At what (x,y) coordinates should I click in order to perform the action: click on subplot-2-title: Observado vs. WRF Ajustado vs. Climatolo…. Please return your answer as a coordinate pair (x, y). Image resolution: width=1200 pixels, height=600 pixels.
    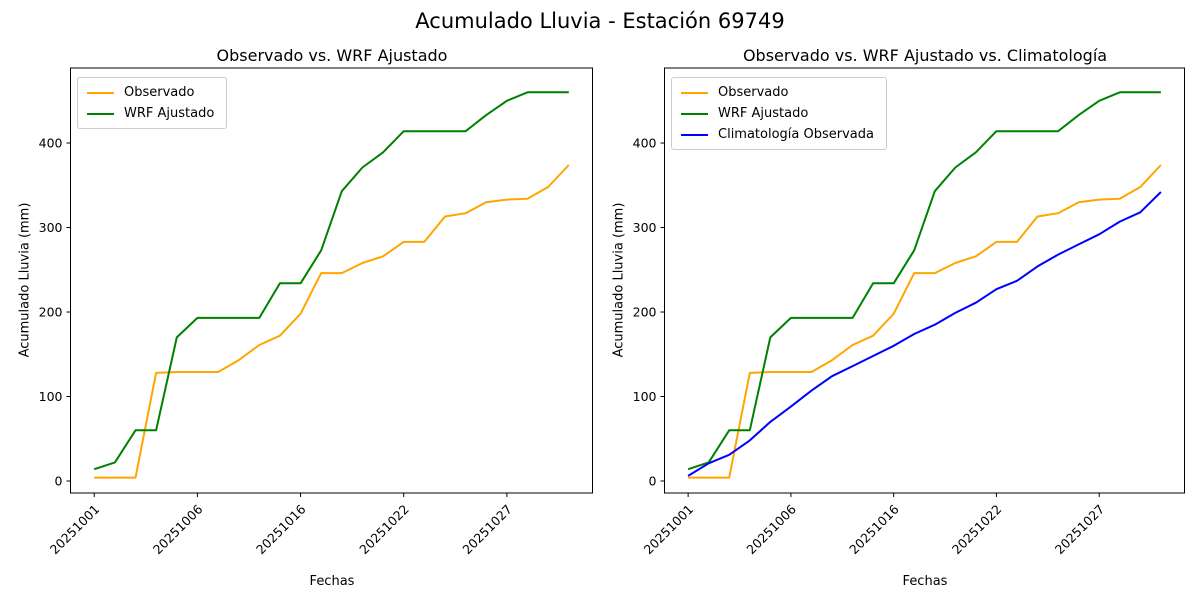
    Looking at the image, I should click on (925, 55).